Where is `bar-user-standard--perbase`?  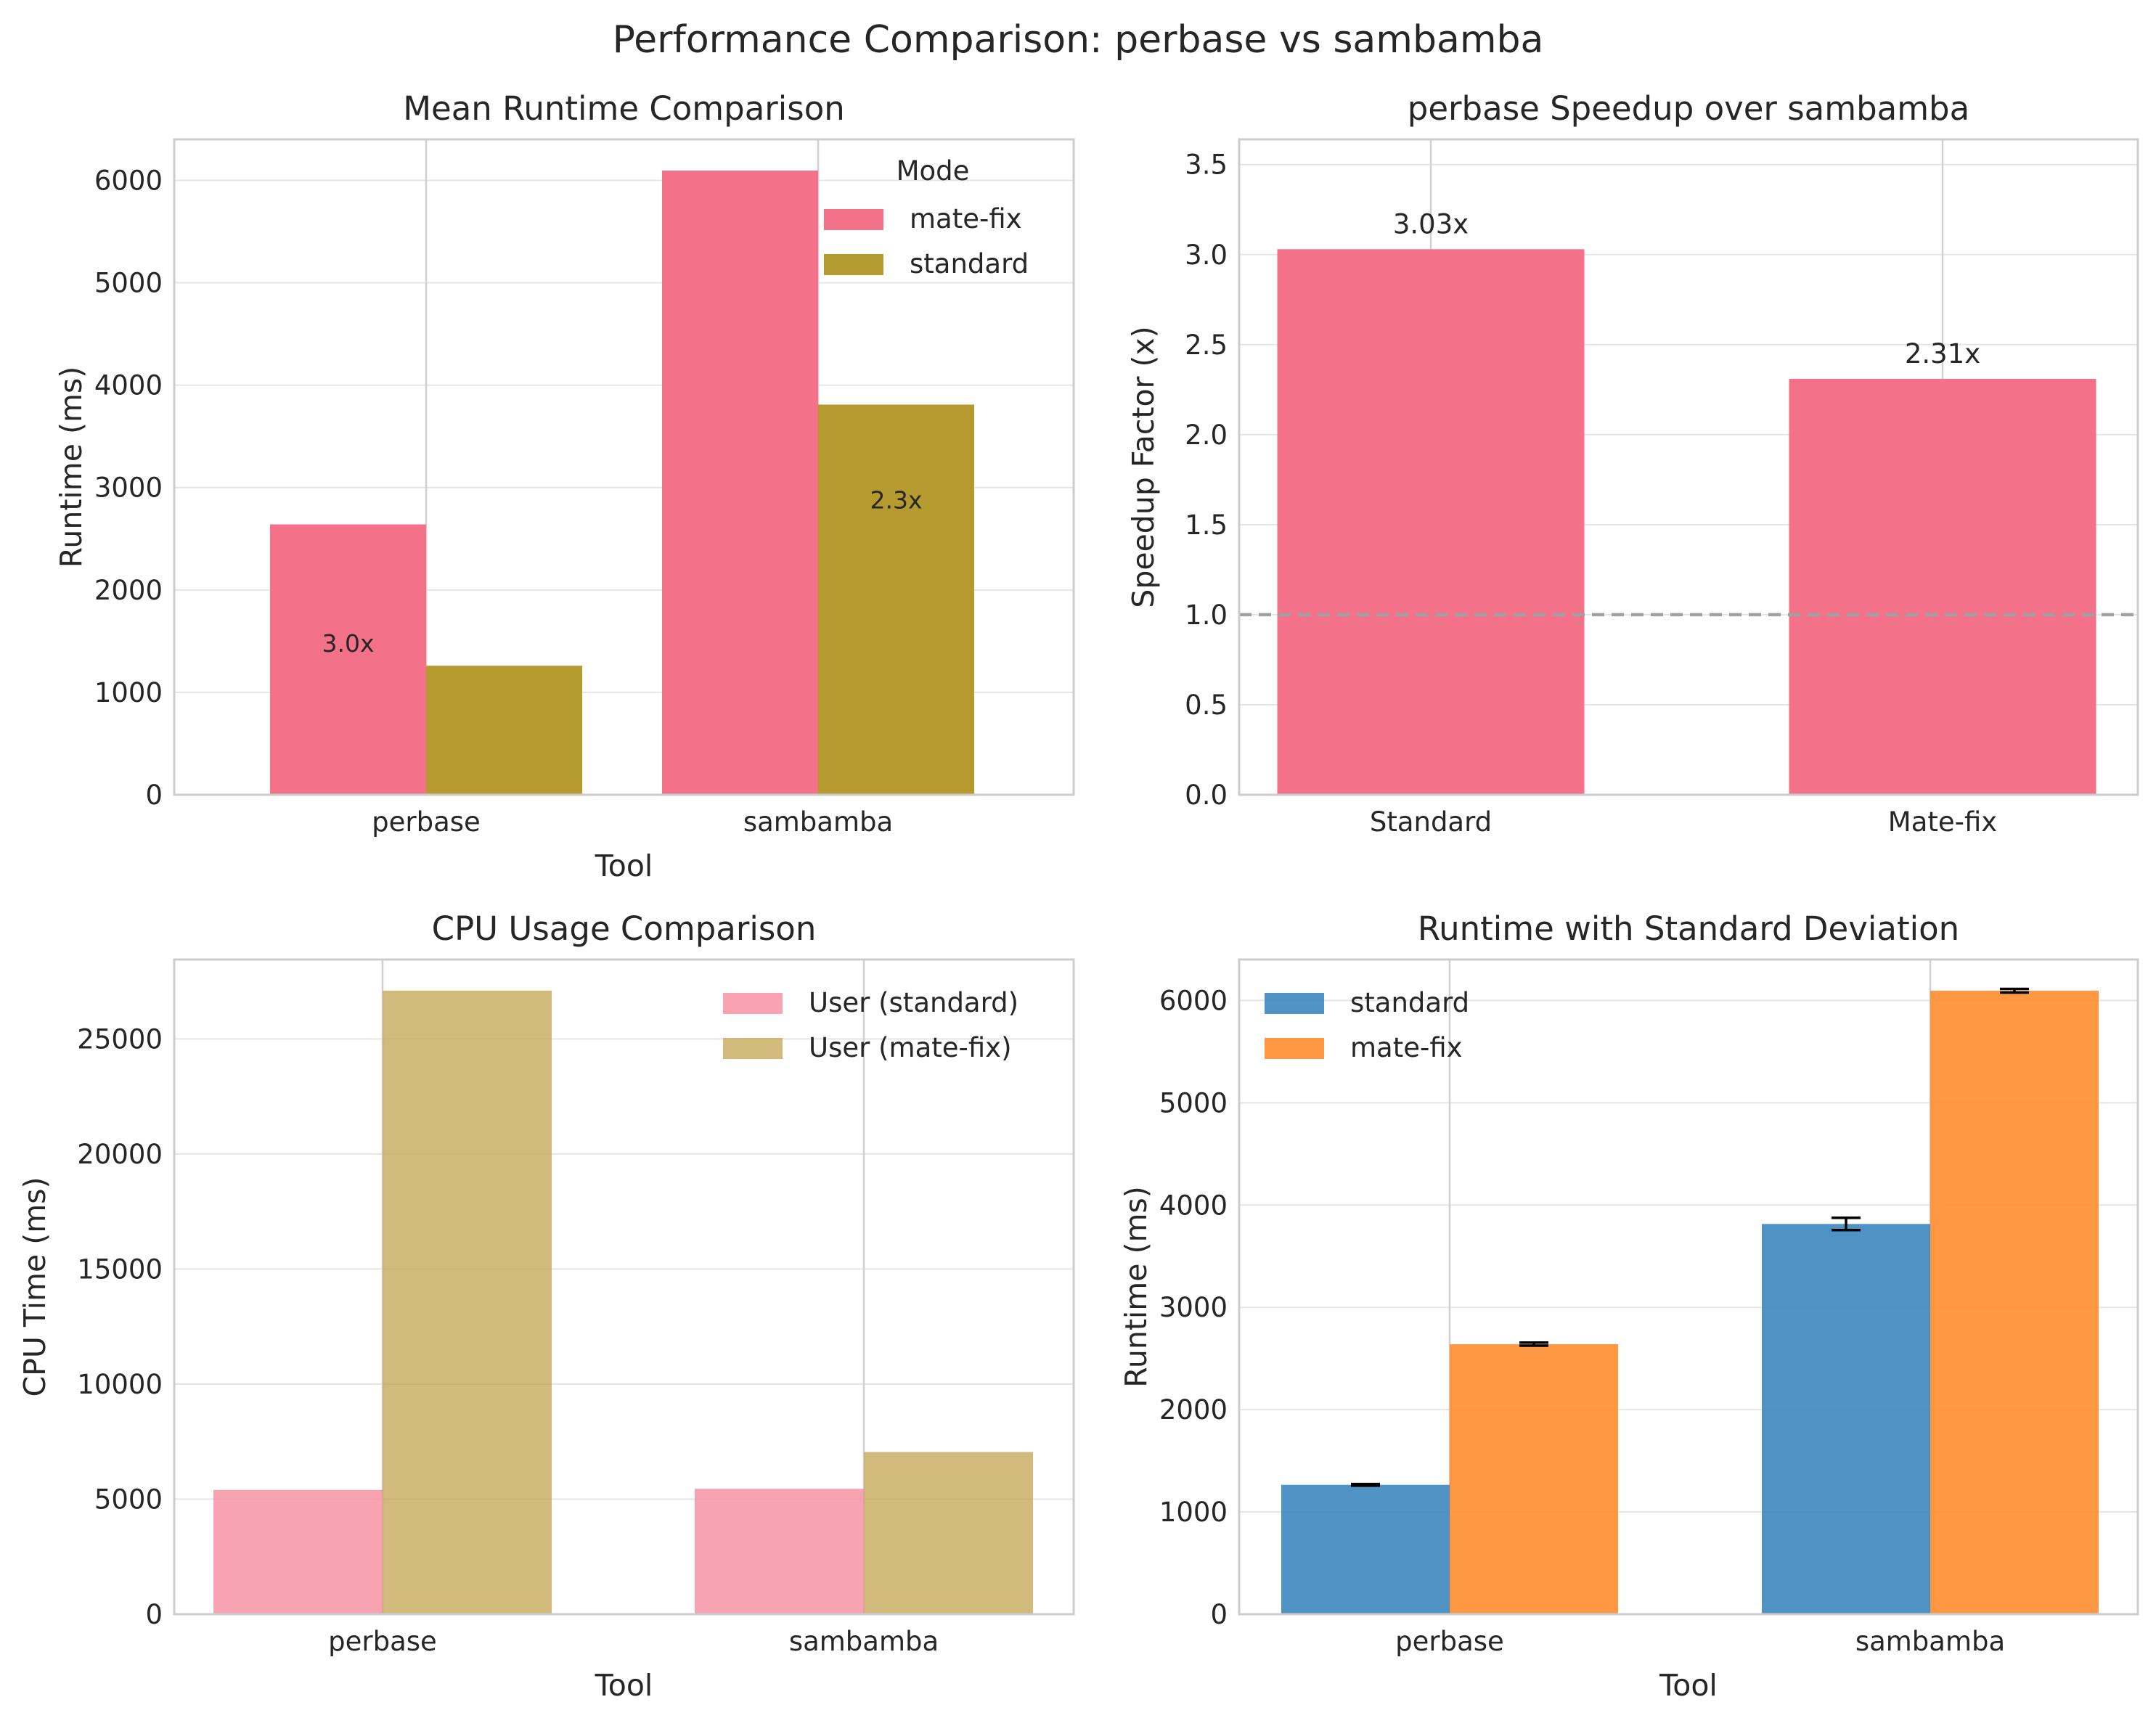 bar-user-standard--perbase is located at coordinates (298, 1551).